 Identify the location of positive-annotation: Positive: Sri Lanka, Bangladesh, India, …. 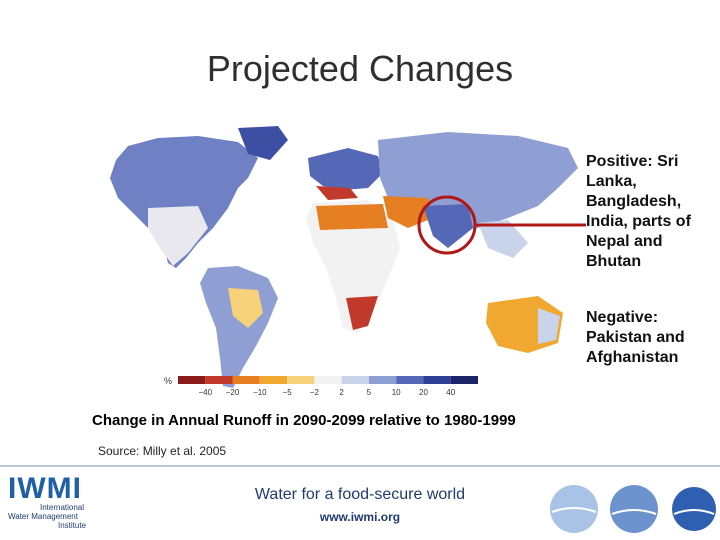
(638, 211).